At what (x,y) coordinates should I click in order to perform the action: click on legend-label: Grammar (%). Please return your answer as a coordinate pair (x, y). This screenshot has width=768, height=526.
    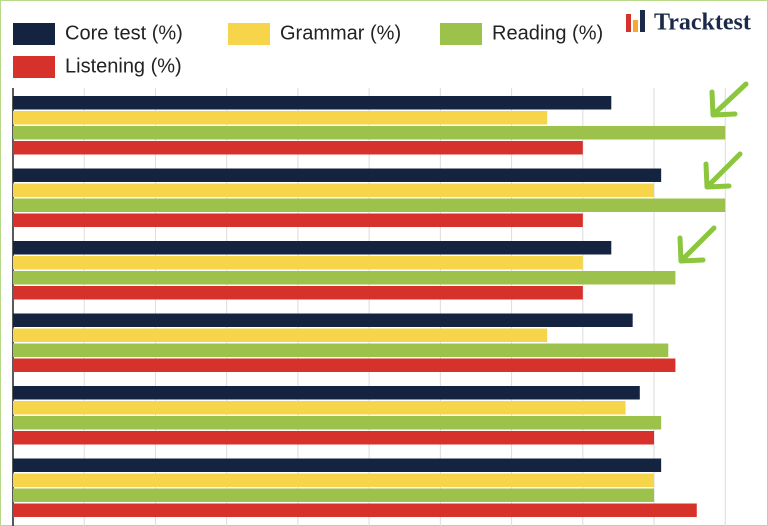
    Looking at the image, I should click on (340, 33).